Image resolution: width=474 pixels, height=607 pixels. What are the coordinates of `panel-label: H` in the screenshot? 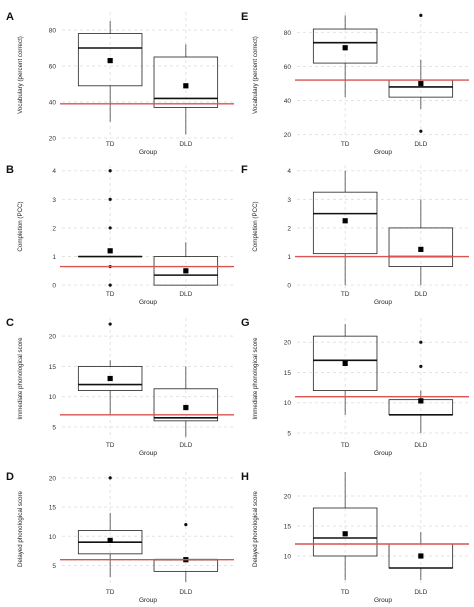 It's located at (245, 477).